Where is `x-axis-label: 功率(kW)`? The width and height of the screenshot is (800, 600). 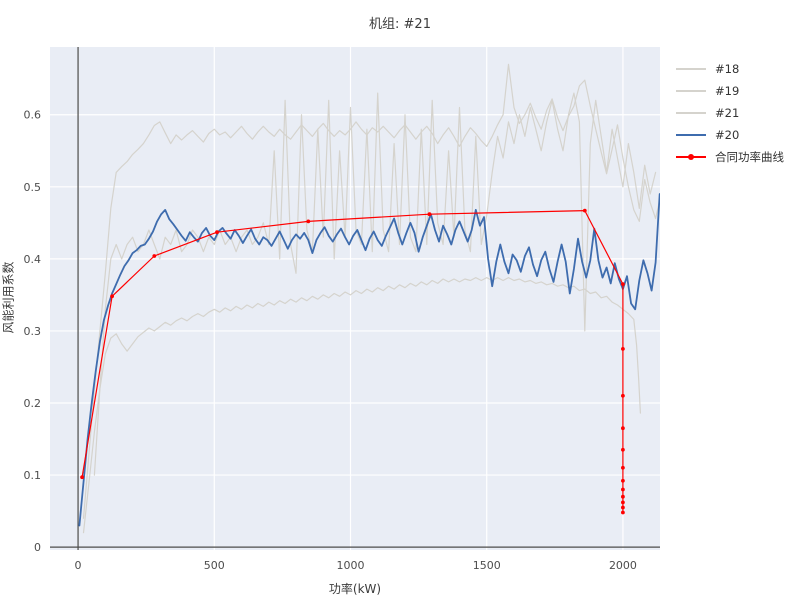
x-axis-label: 功率(kW) is located at coordinates (355, 589).